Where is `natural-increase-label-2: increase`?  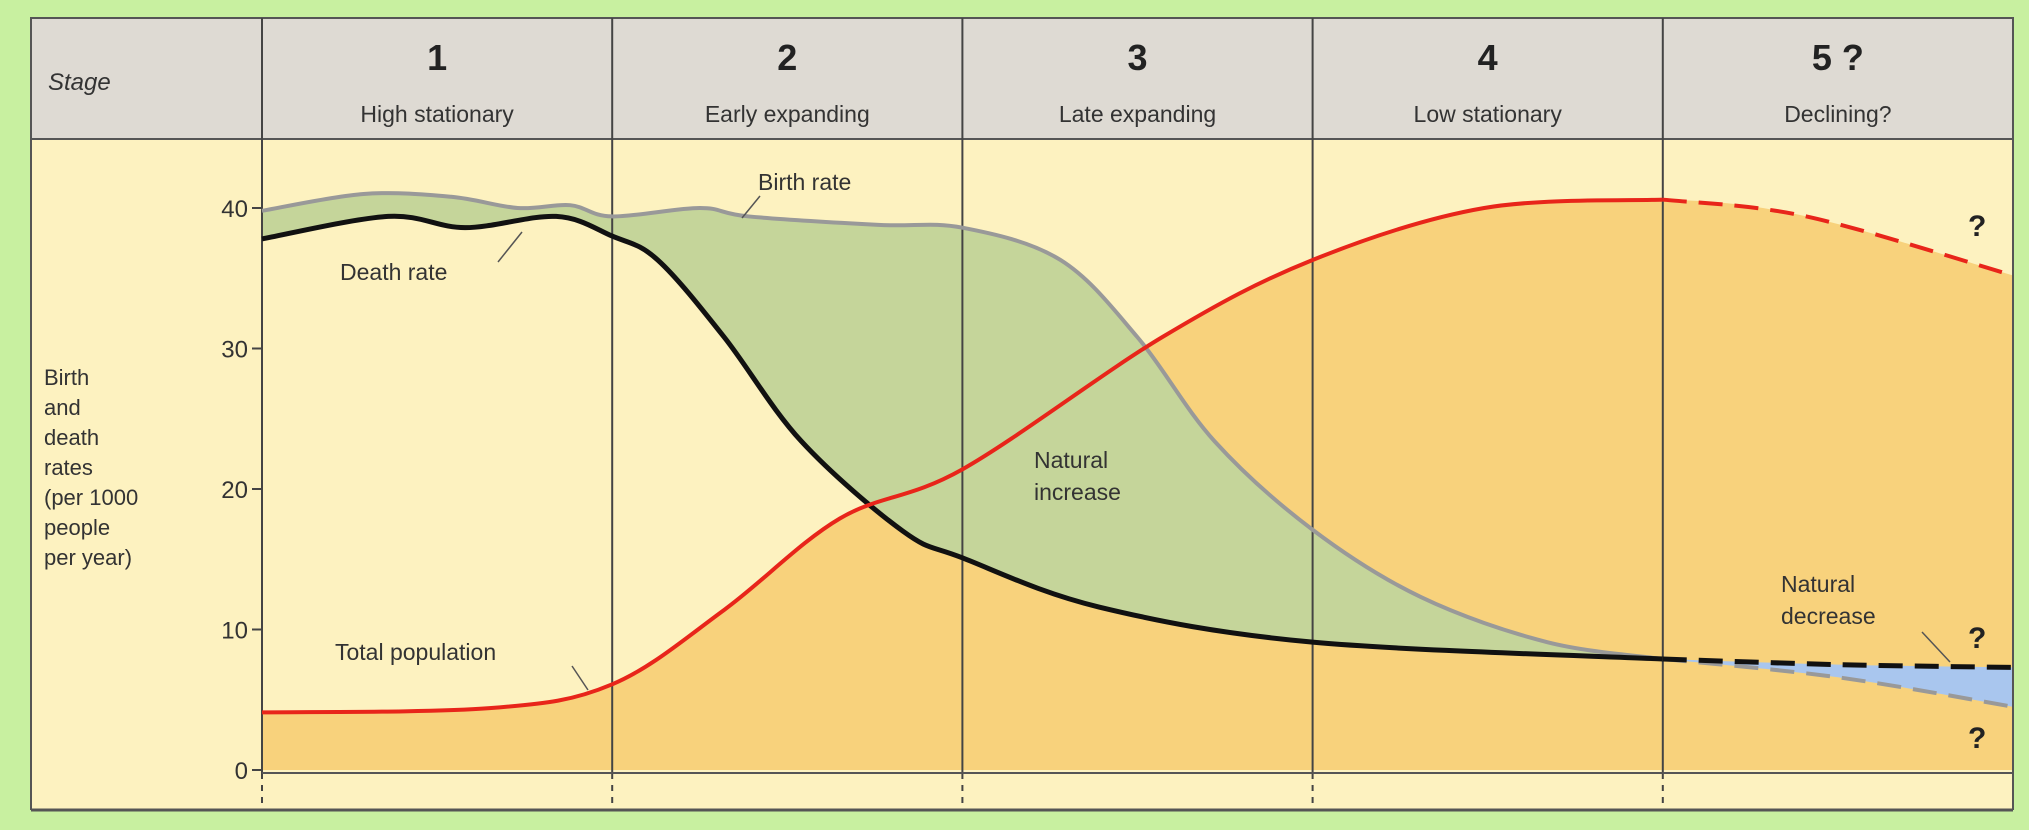 natural-increase-label-2: increase is located at coordinates (1077, 492).